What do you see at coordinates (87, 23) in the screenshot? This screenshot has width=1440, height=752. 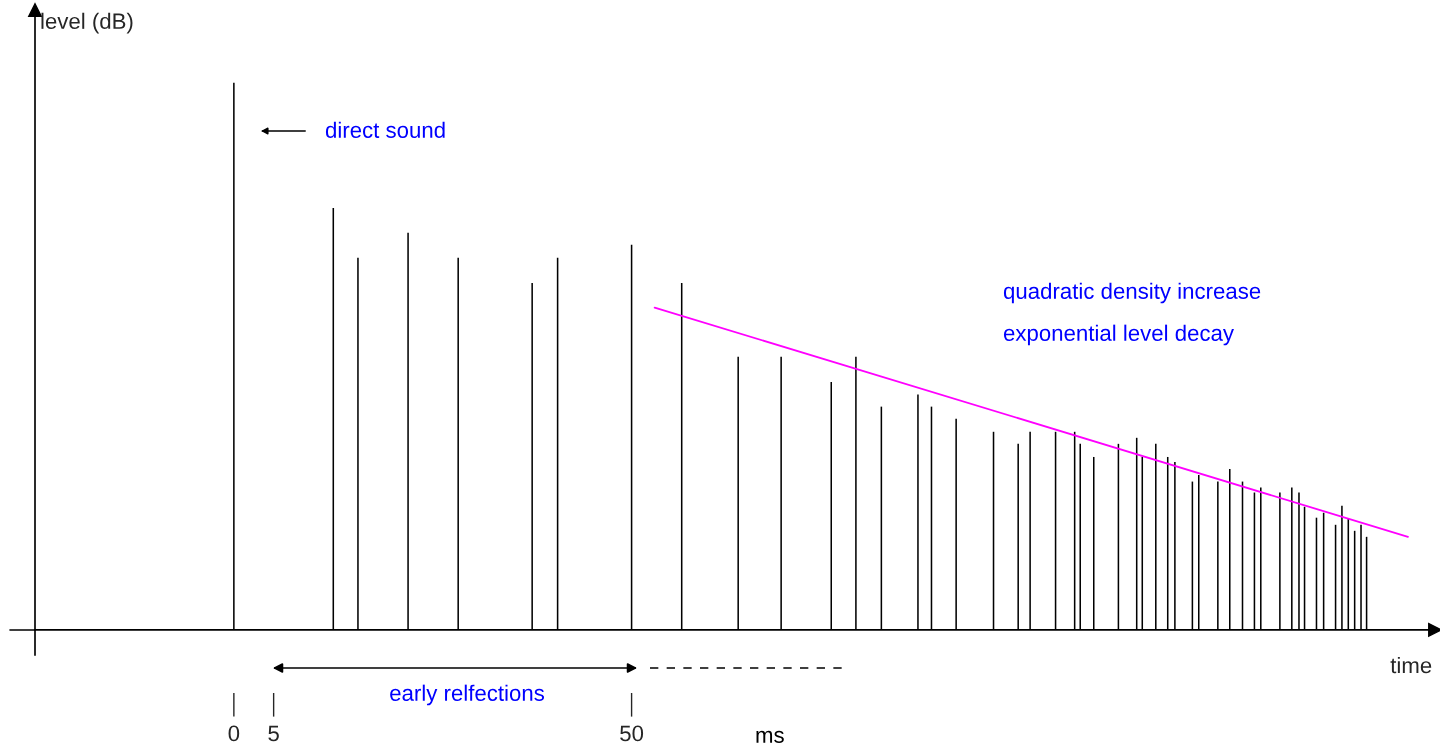 I see `y-axis-title: level (dB)` at bounding box center [87, 23].